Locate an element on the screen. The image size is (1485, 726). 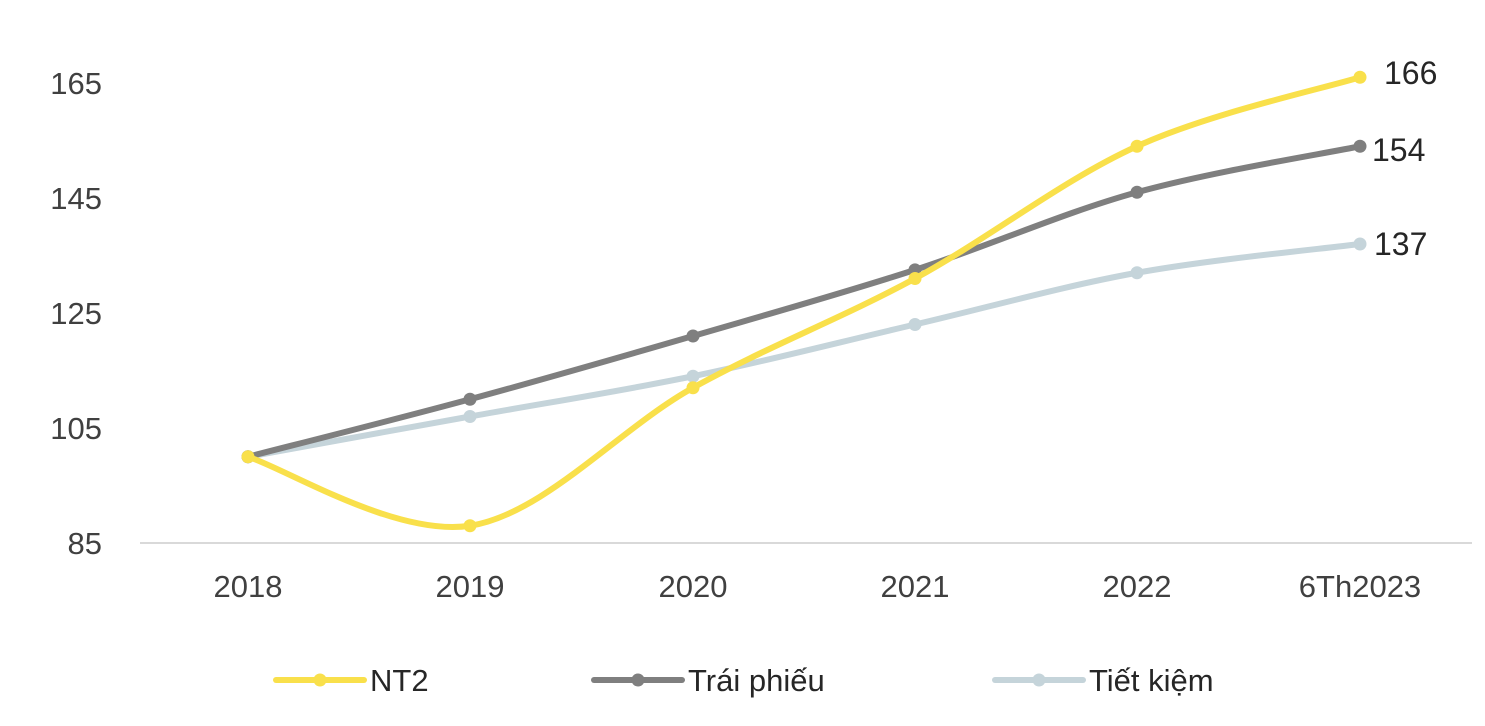
series-end-label: 154 is located at coordinates (1398, 150).